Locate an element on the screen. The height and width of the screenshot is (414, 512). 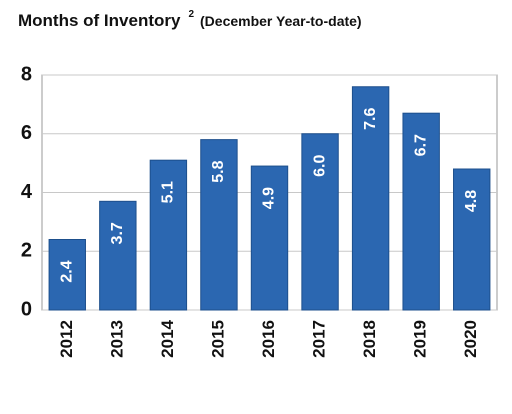
value-label: 6.0 is located at coordinates (319, 166).